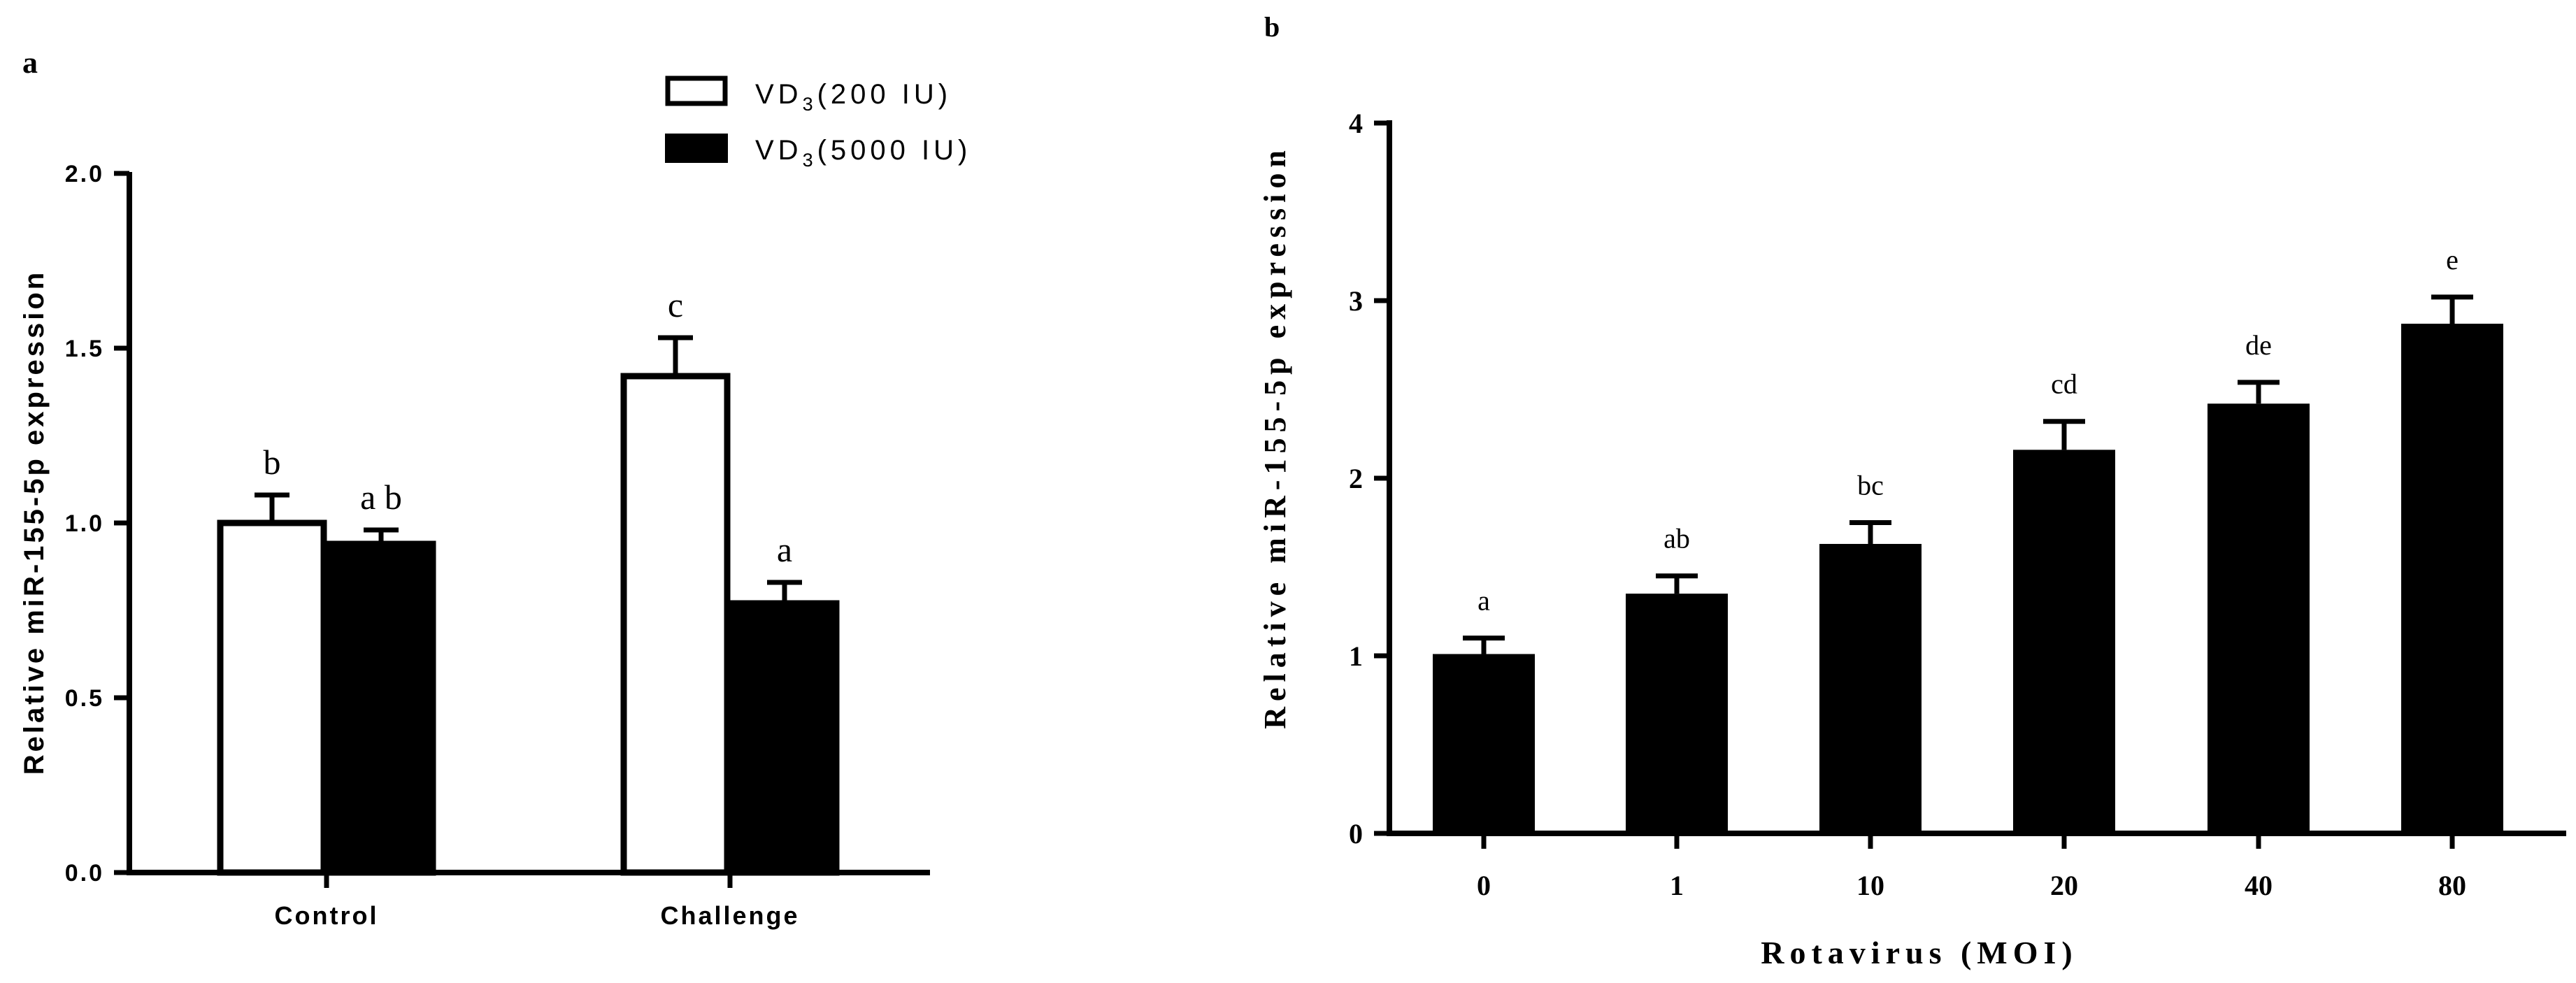  What do you see at coordinates (381, 498) in the screenshot?
I see `chart-a-significance-label: a b` at bounding box center [381, 498].